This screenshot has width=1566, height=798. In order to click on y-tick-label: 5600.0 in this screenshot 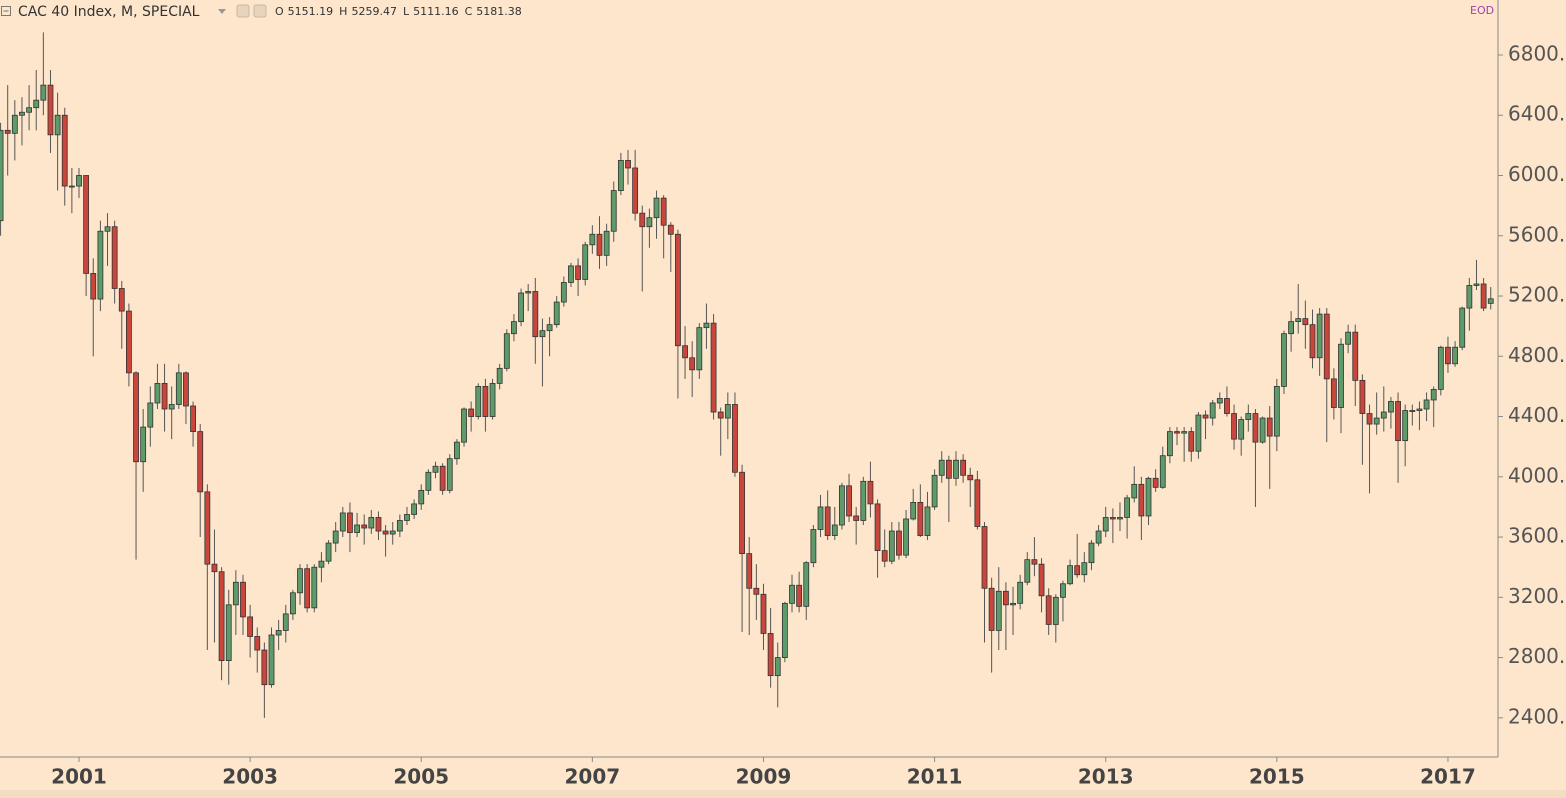, I will do `click(1537, 234)`.